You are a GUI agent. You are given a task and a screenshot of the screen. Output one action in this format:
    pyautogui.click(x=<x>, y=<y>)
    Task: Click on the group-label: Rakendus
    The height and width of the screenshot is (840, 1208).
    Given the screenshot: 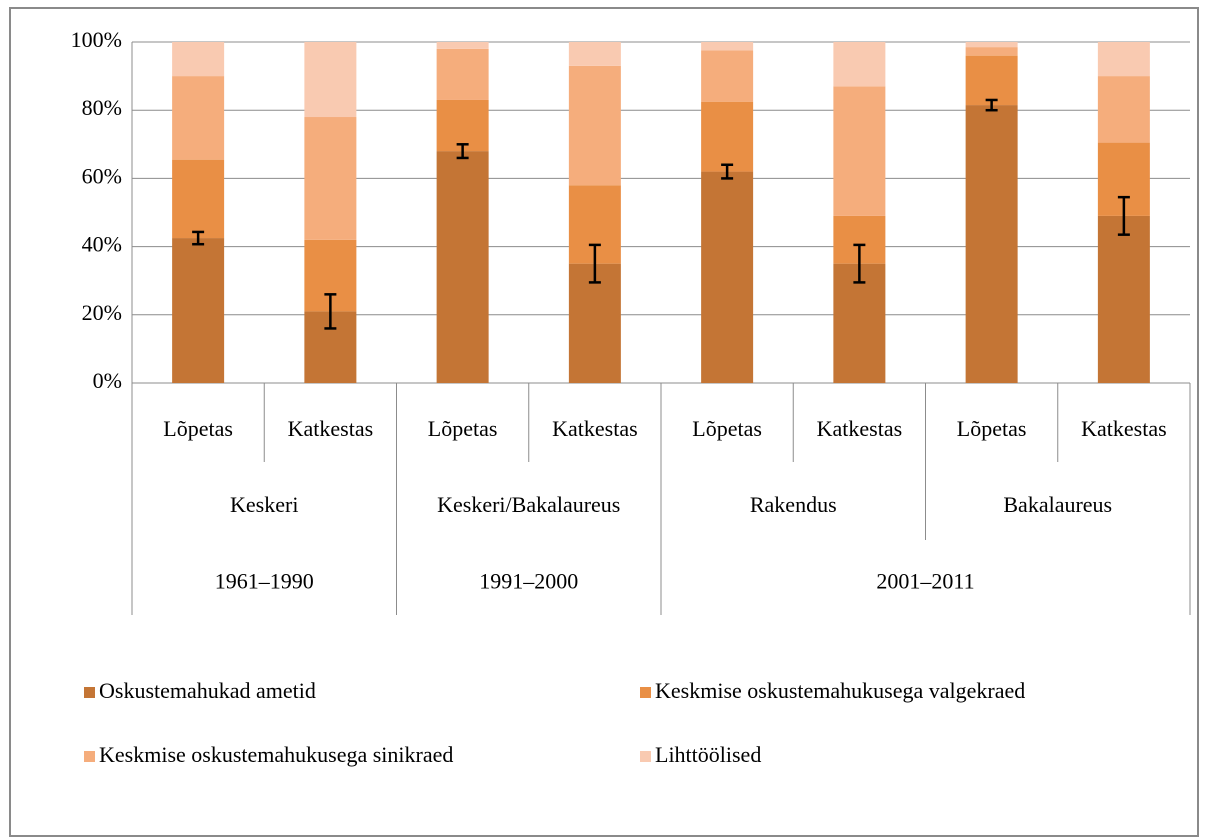 What is the action you would take?
    pyautogui.click(x=793, y=504)
    